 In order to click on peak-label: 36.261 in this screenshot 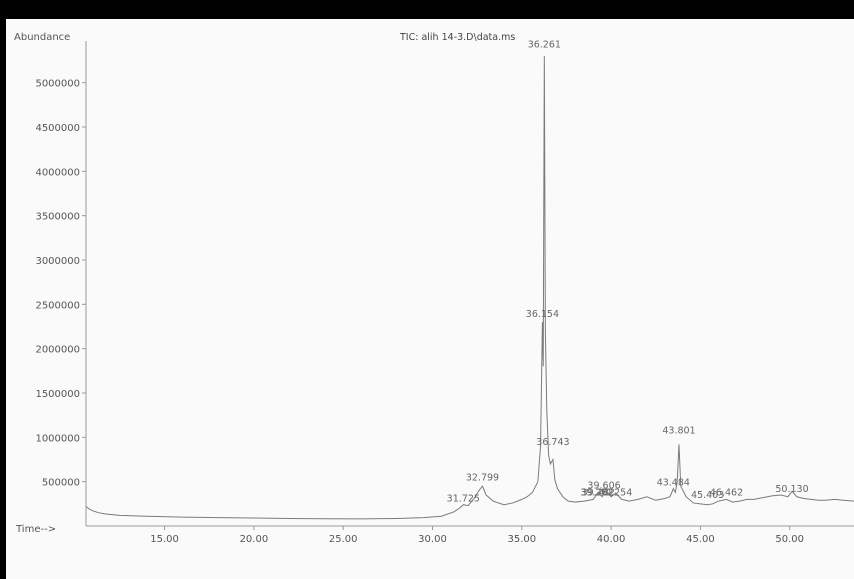, I will do `click(544, 45)`.